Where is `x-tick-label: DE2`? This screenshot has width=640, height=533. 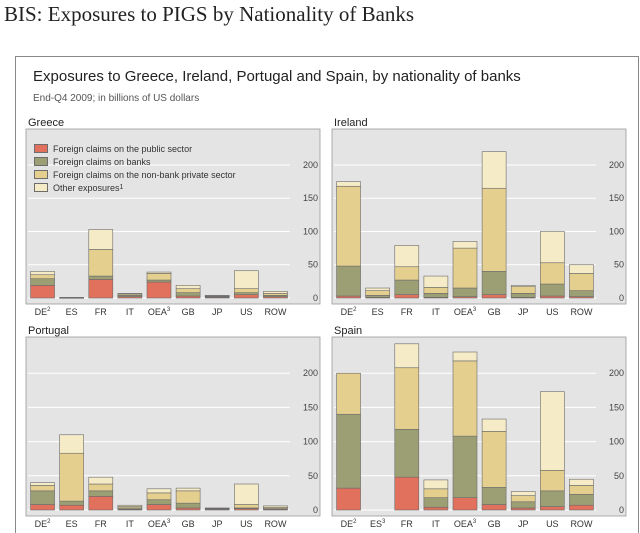 x-tick-label: DE2 is located at coordinates (43, 312).